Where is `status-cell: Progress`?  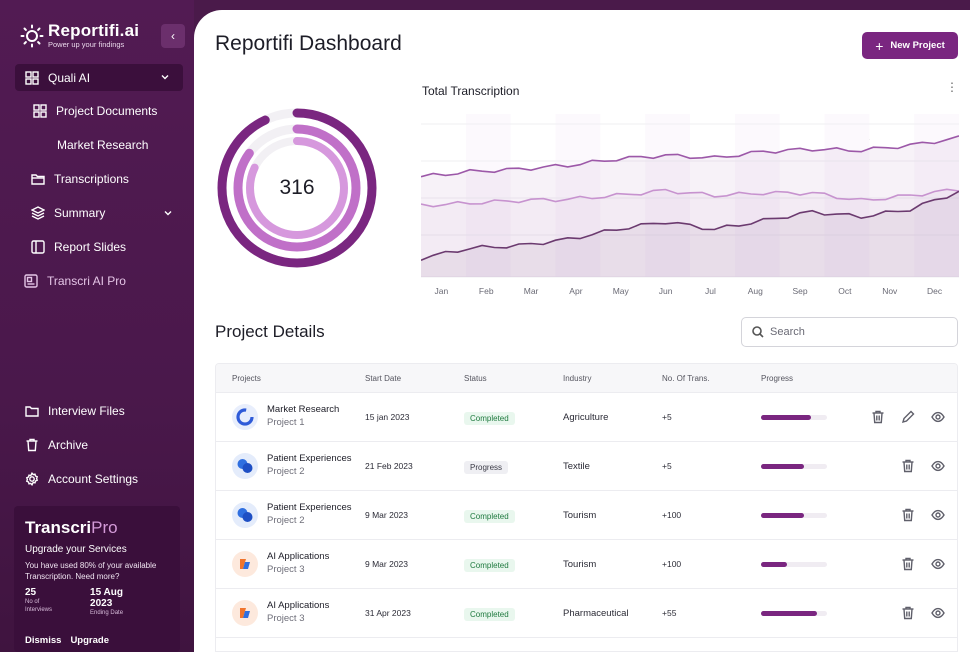 status-cell: Progress is located at coordinates (513, 466).